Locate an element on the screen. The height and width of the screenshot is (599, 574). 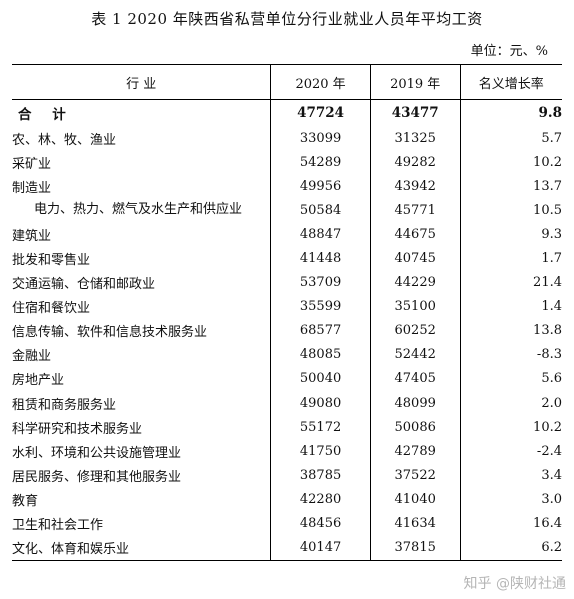
industry-name: 居民服务、修理和其他服务业 is located at coordinates (97, 477).